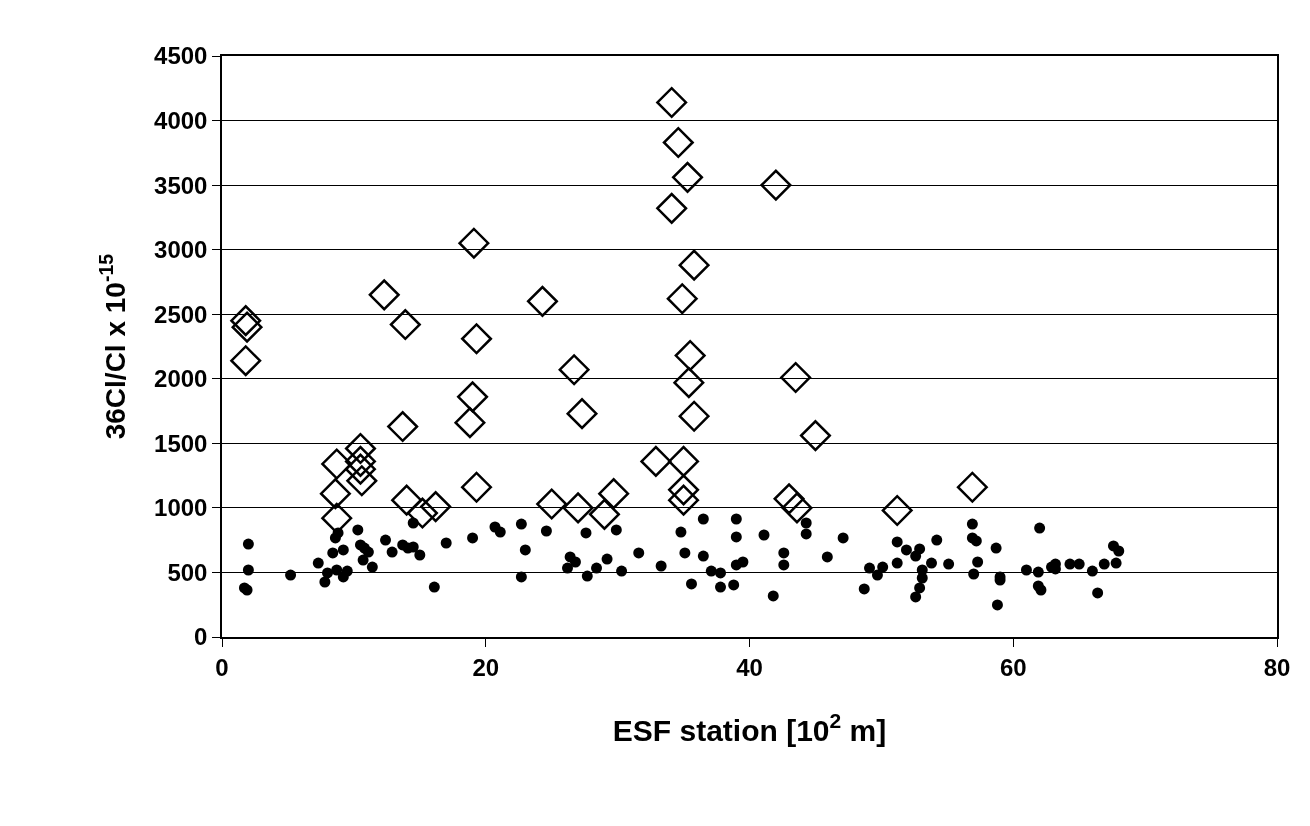 Image resolution: width=1310 pixels, height=826 pixels. Describe the element at coordinates (187, 572) in the screenshot. I see `y-tick-label: 500` at that location.